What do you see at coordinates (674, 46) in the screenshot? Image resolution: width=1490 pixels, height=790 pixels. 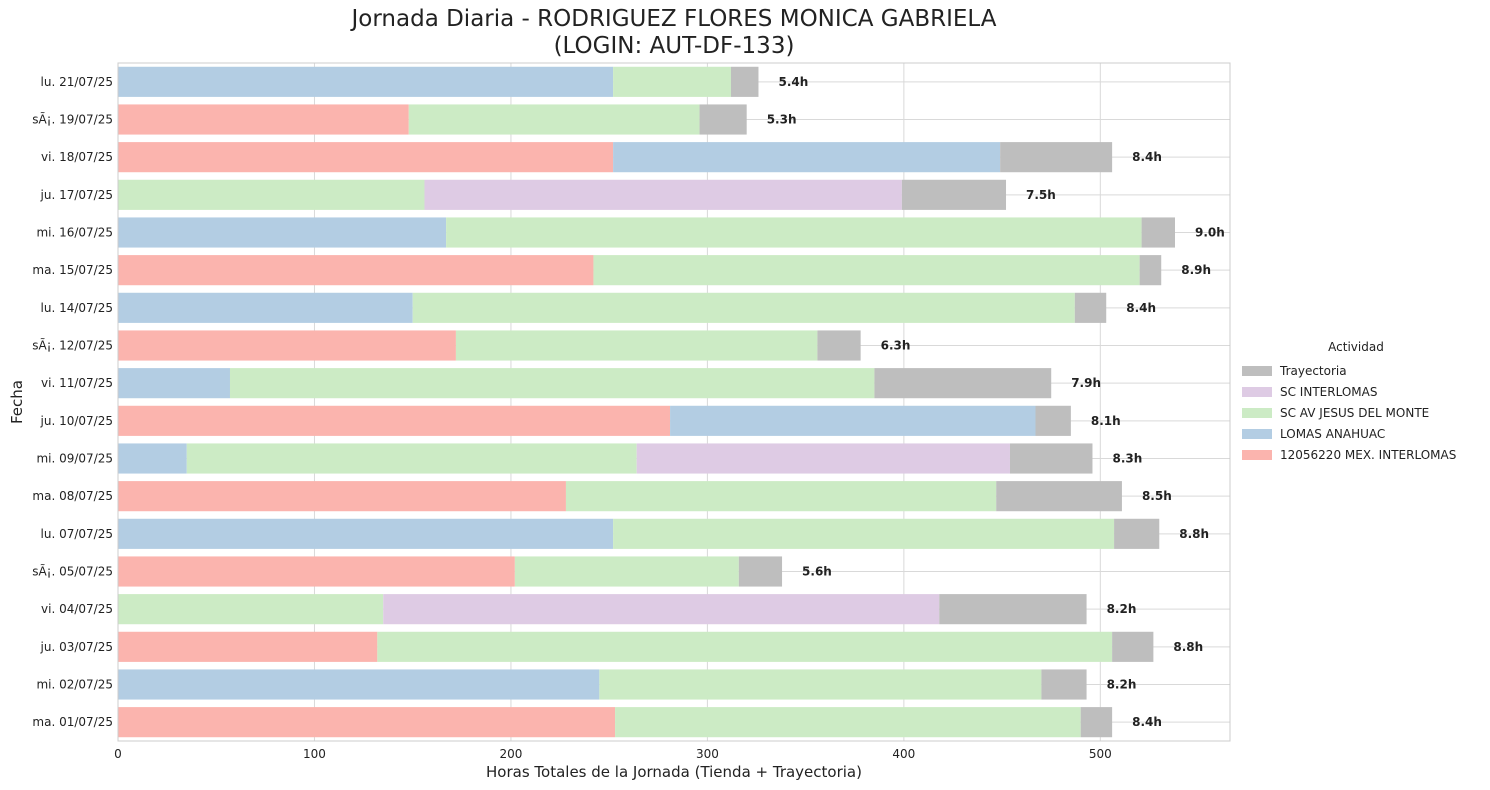 I see `chart-title-line-2: (LOGIN: AUT-DF-133)` at bounding box center [674, 46].